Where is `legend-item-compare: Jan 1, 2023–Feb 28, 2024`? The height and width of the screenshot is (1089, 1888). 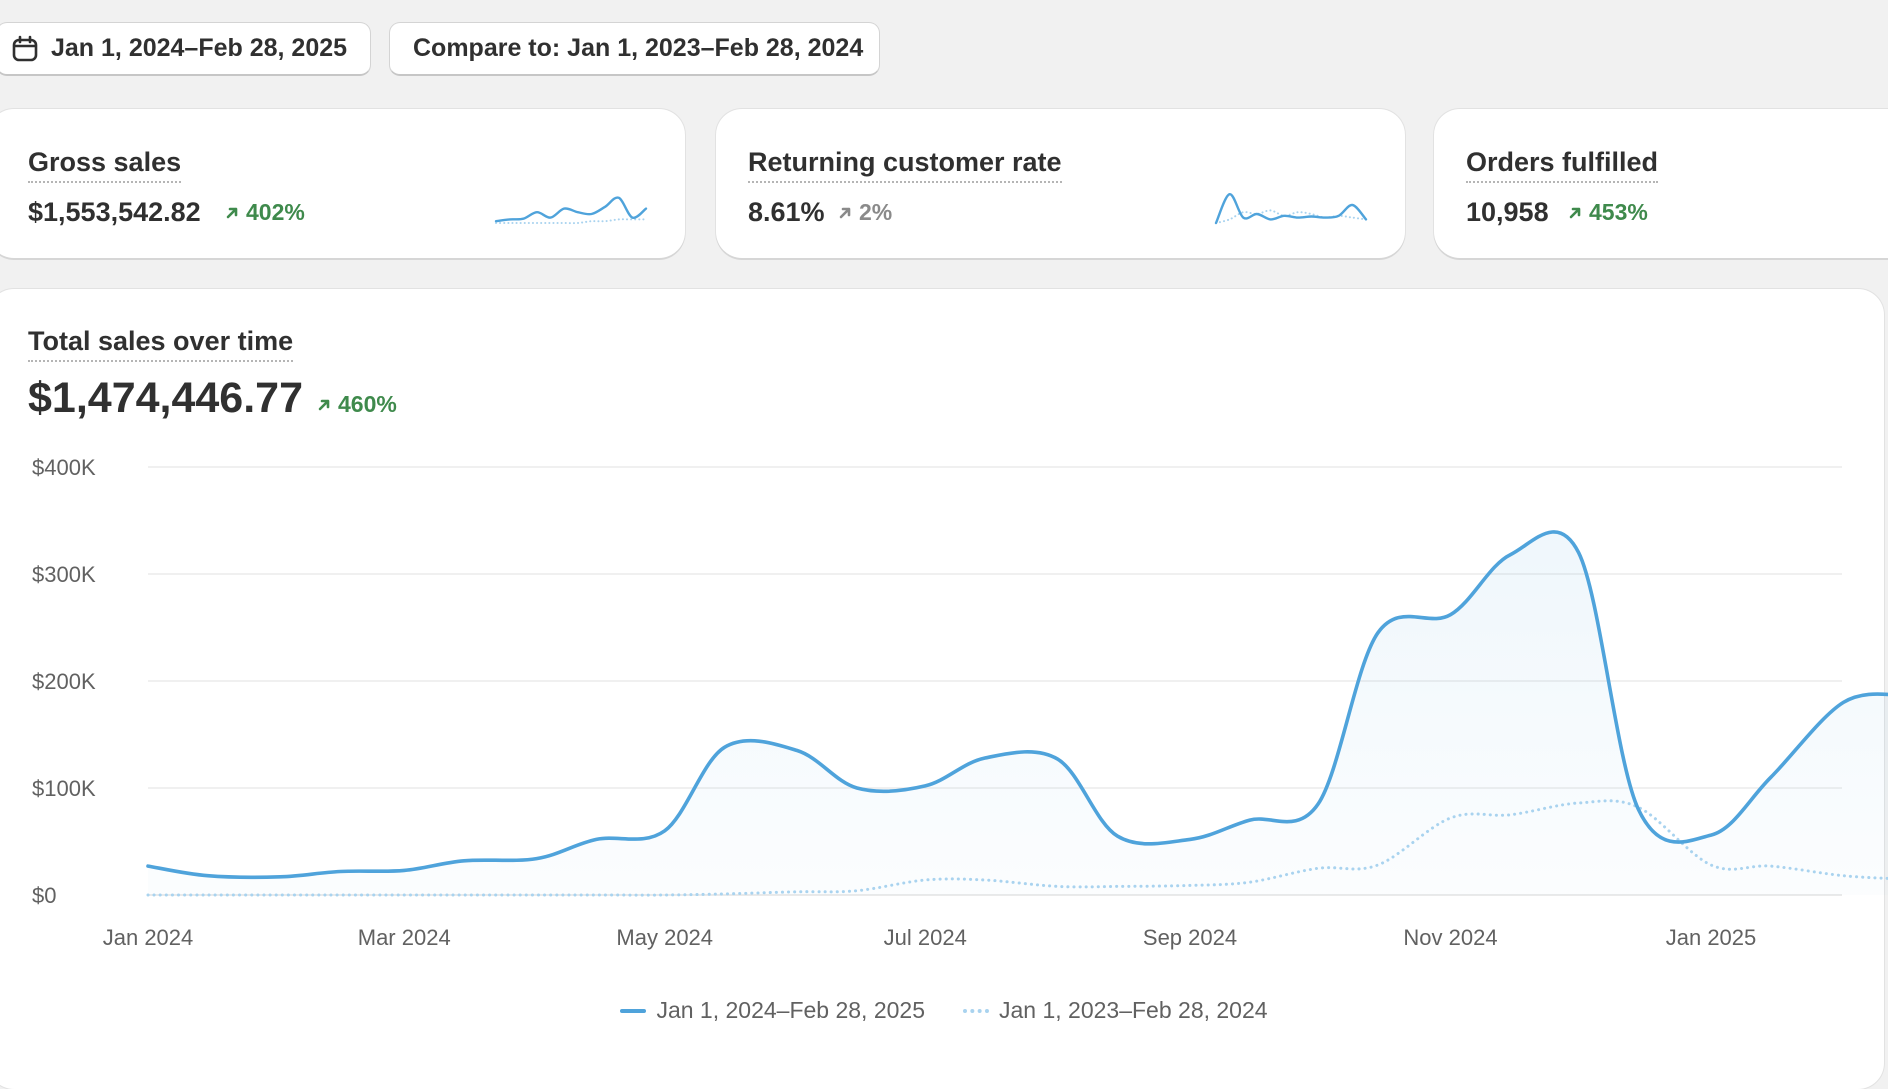
legend-item-compare: Jan 1, 2023–Feb 28, 2024 is located at coordinates (1115, 1010).